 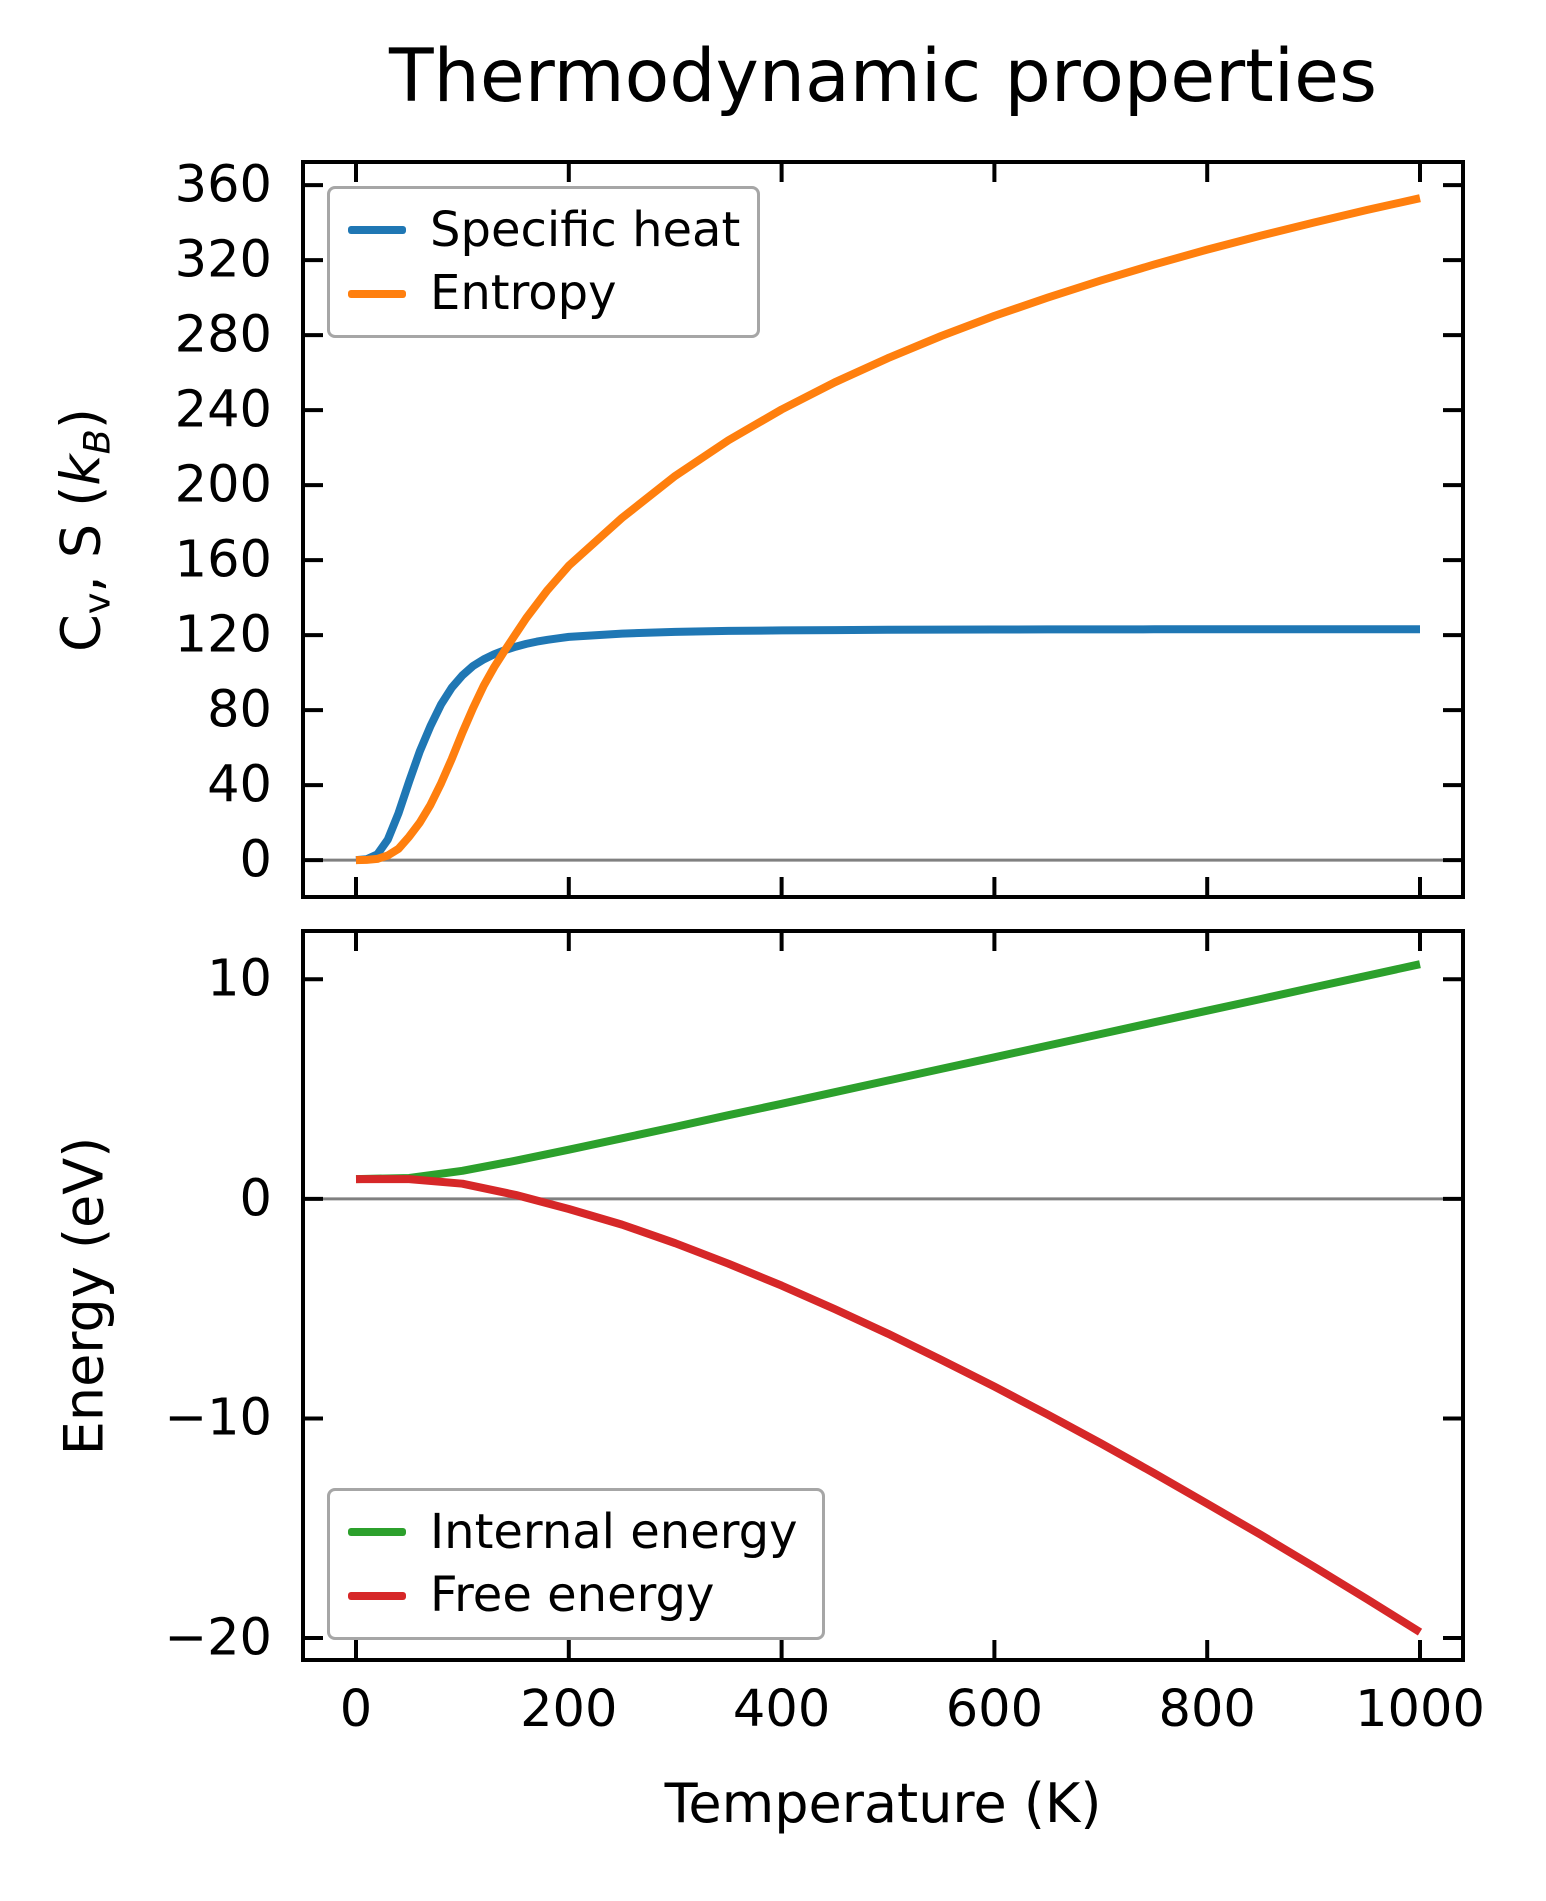 I want to click on x-tick-label: 1000, so click(x=1420, y=1709).